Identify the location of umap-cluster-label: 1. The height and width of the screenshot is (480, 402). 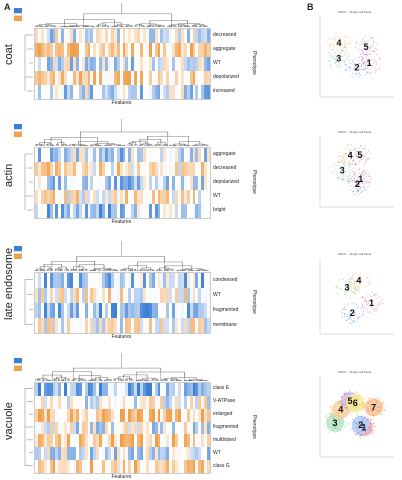
(371, 303).